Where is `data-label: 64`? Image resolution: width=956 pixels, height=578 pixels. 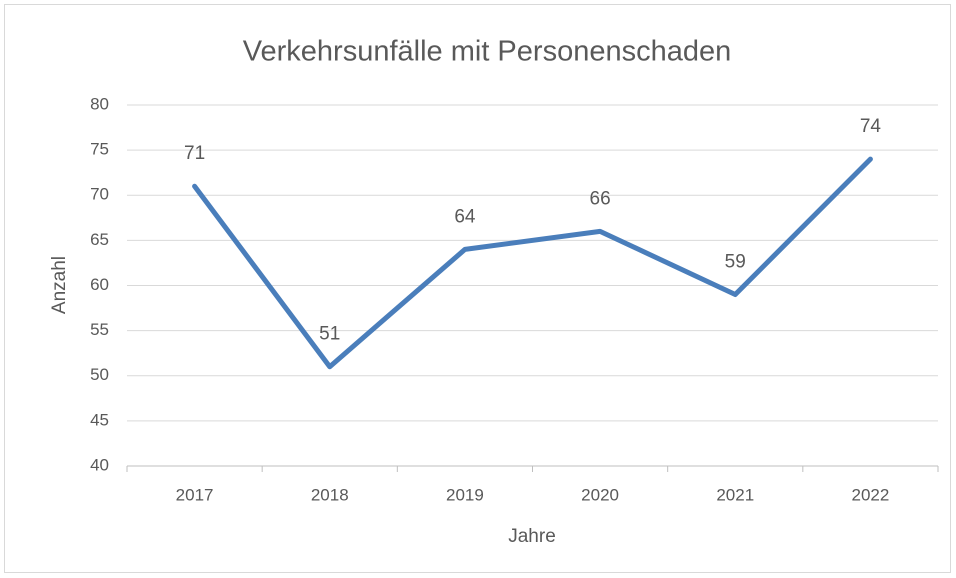 data-label: 64 is located at coordinates (465, 216).